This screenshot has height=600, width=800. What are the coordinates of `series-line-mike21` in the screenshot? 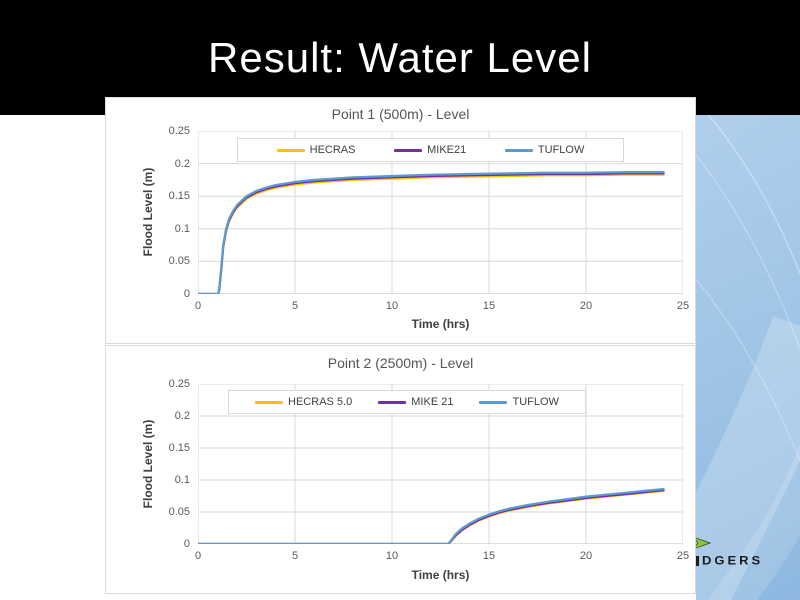 It's located at (431, 233).